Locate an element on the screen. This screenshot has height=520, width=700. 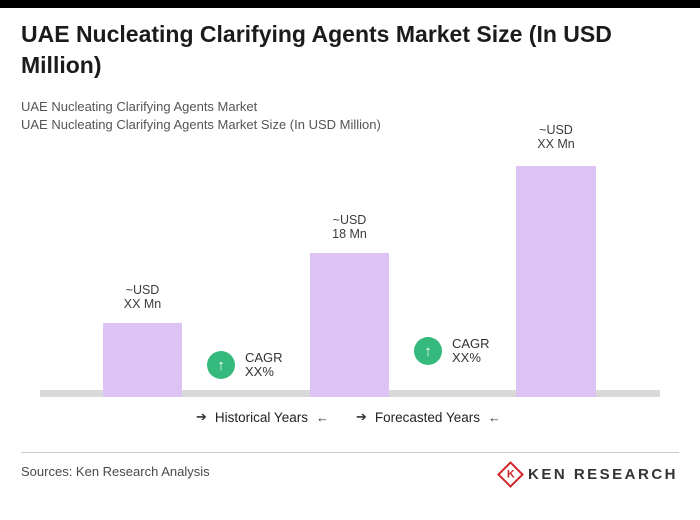
axis-group-label: Forecasted Years is located at coordinates (427, 417).